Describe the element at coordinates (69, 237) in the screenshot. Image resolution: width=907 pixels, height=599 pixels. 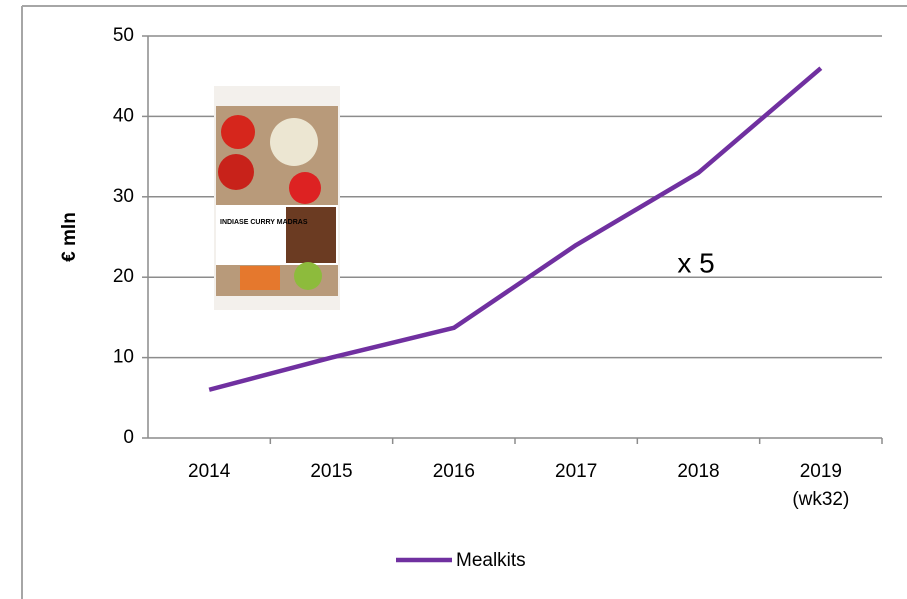
I see `y-axis-label: € mln` at that location.